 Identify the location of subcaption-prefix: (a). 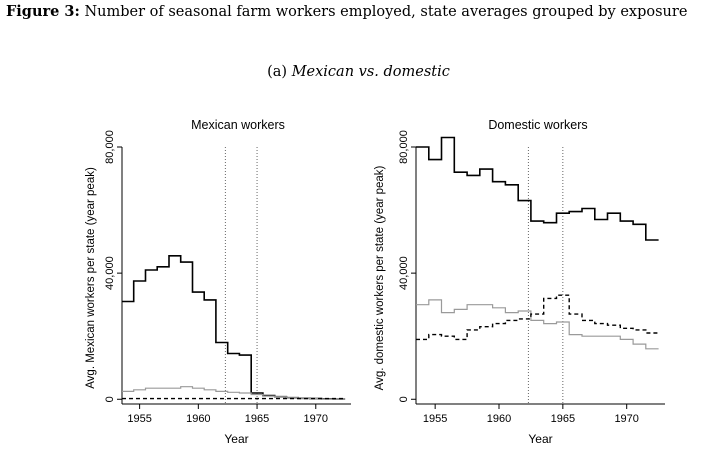
(277, 72).